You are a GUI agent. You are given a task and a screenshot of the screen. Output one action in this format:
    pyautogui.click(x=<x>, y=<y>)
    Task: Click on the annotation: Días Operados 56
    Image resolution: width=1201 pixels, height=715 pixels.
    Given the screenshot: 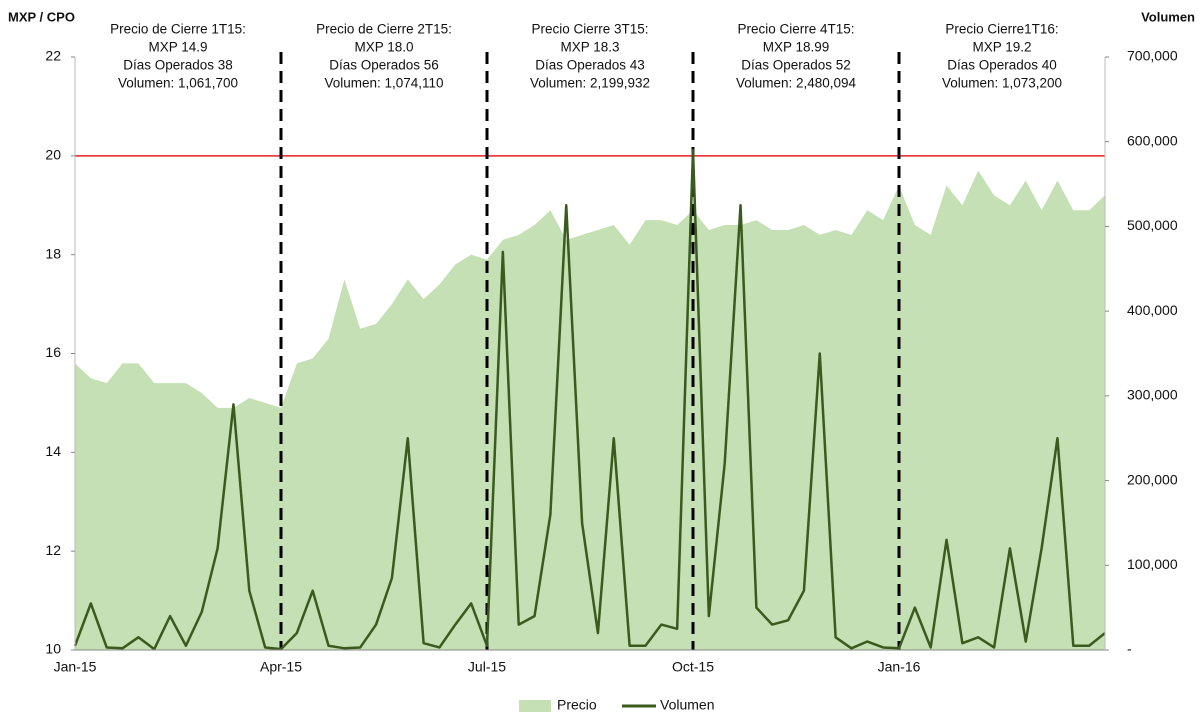 What is the action you would take?
    pyautogui.click(x=384, y=65)
    